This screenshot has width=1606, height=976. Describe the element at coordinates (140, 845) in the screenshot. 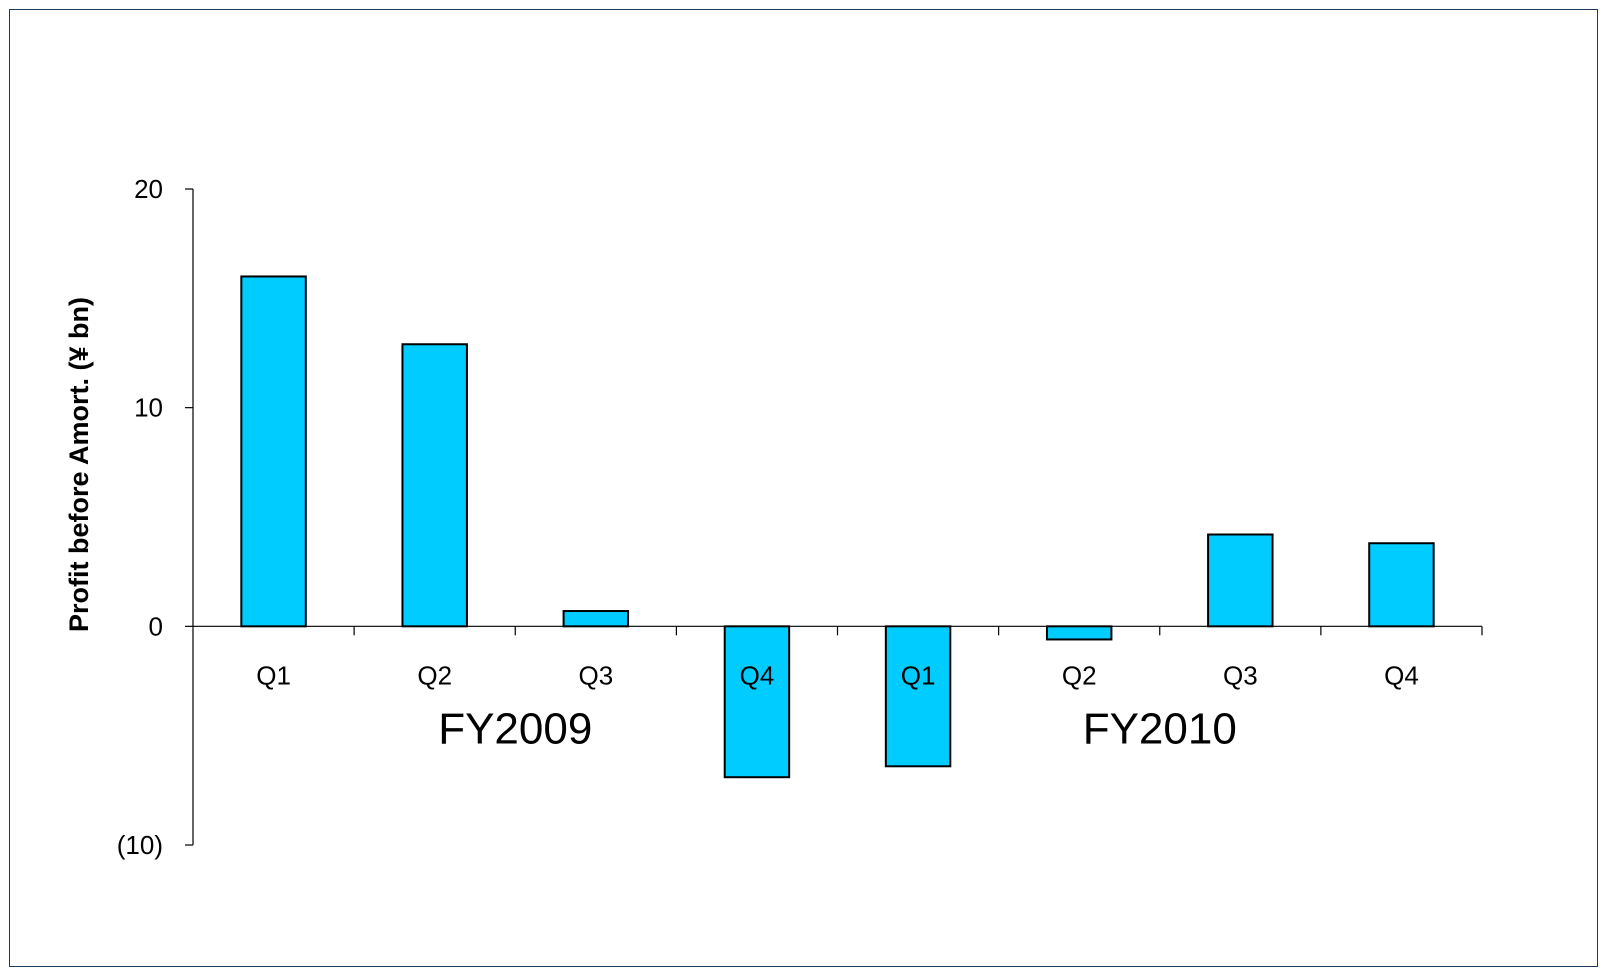

I see `y-tick-label: (10)` at that location.